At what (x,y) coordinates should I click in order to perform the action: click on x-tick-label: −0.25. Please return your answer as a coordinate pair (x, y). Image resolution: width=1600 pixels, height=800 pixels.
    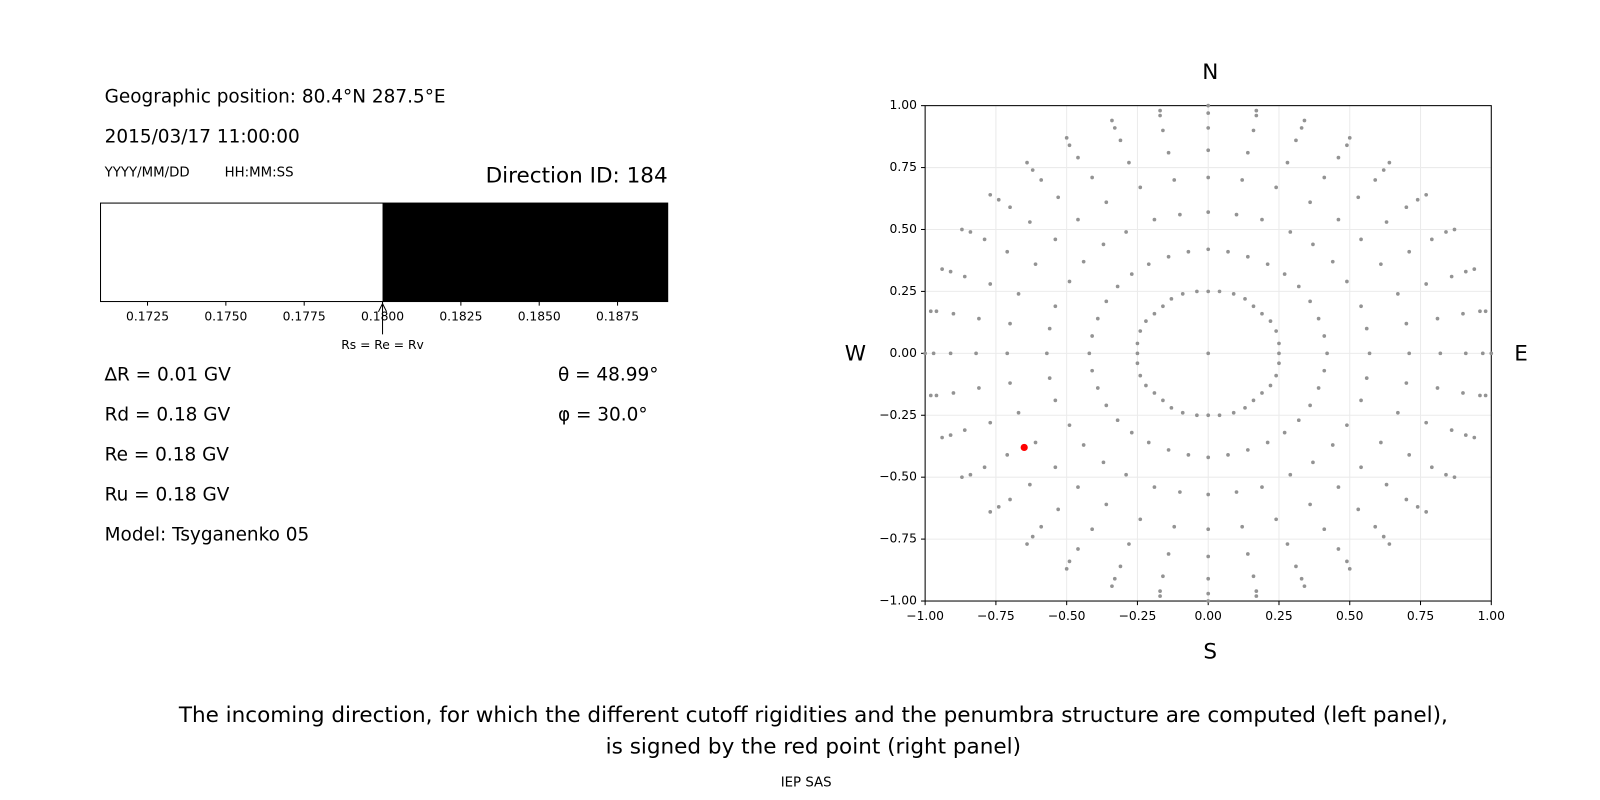
    Looking at the image, I should click on (1138, 616).